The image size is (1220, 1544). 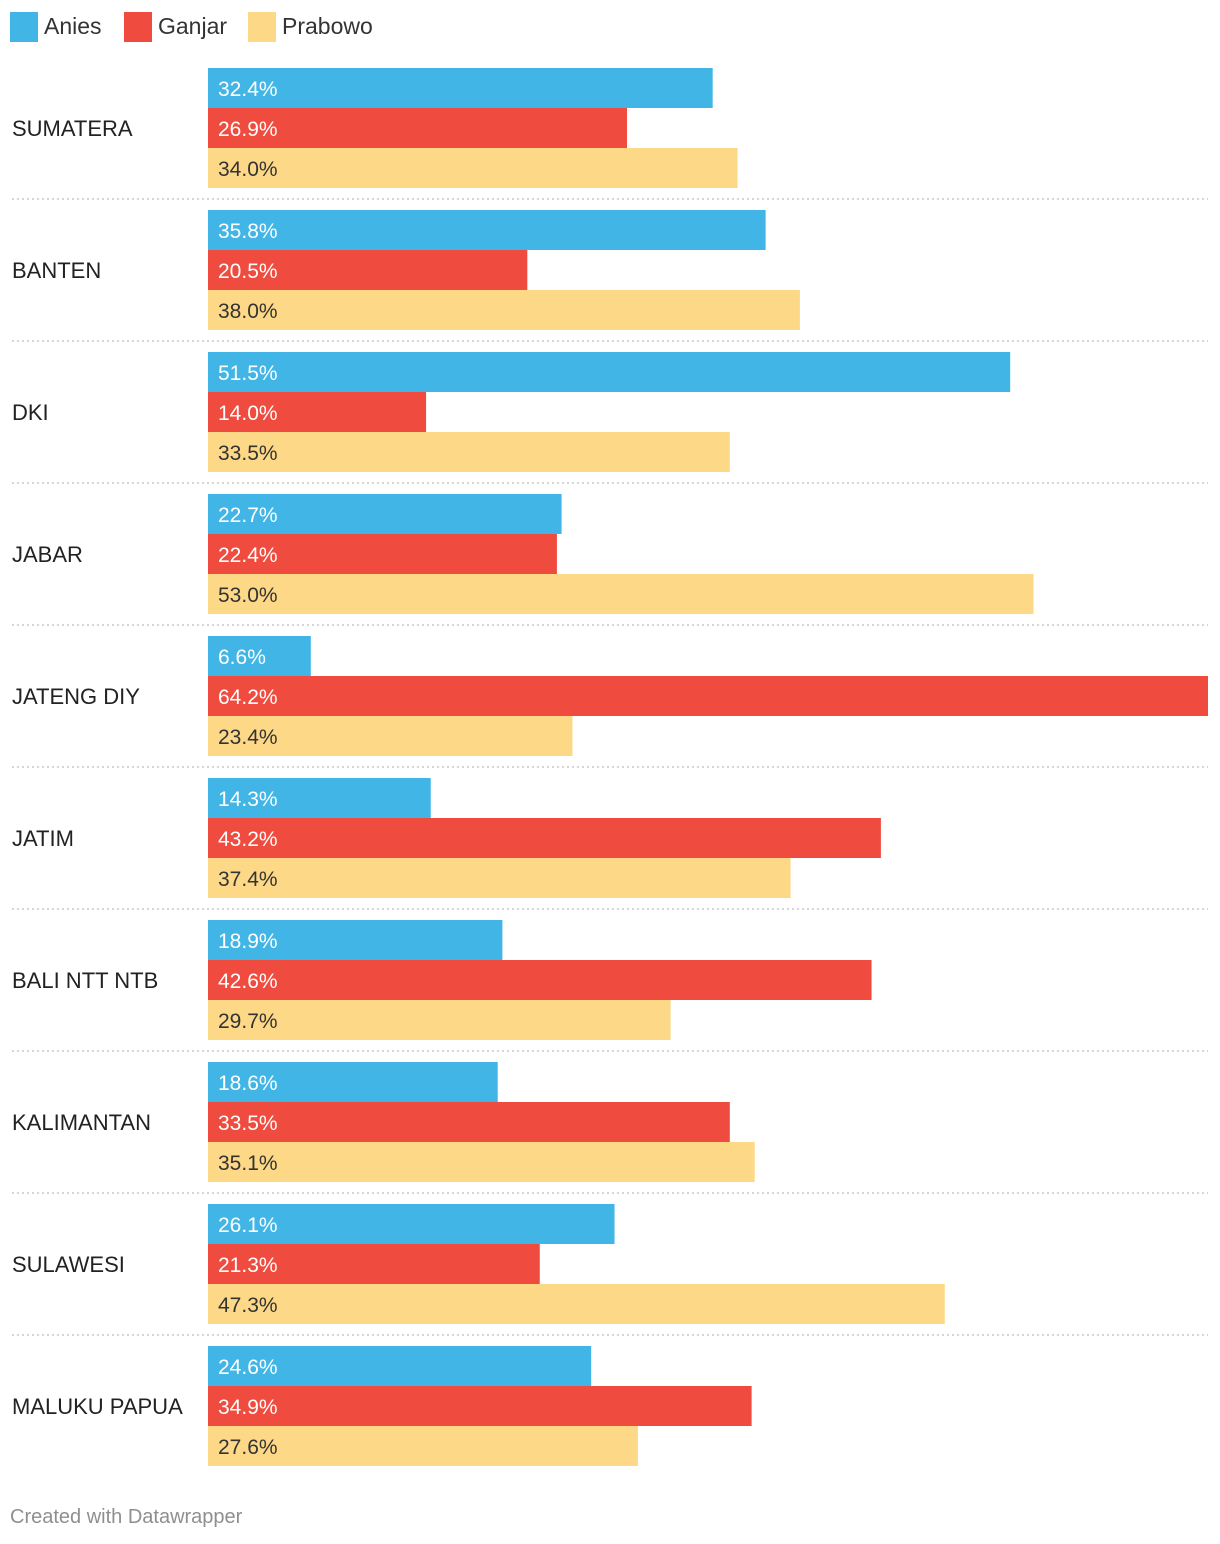 I want to click on bar-prabowo-jabar, so click(x=621, y=594).